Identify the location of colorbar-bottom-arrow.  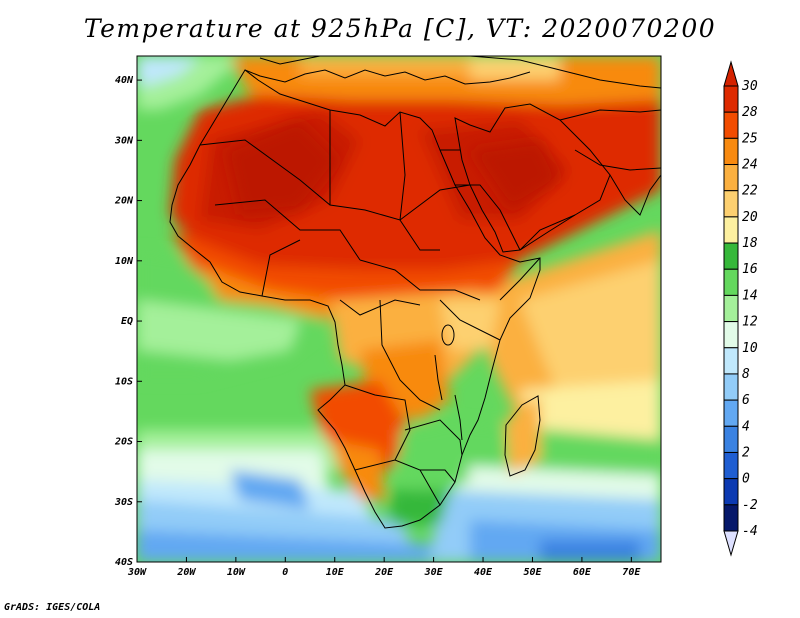
(731, 543).